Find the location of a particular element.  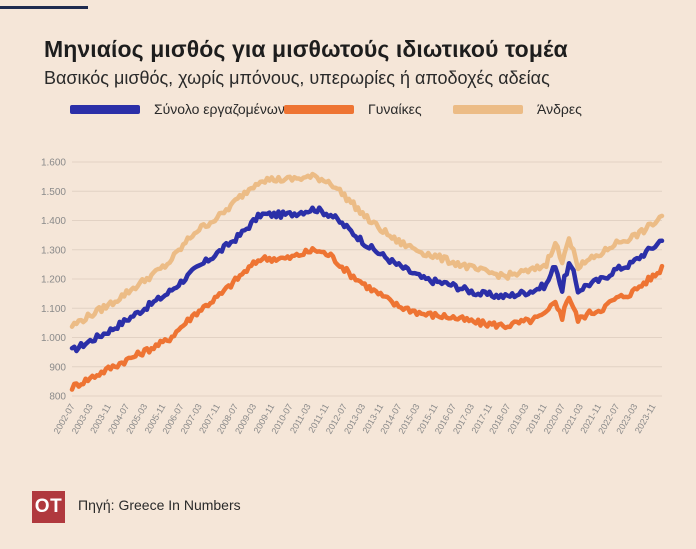

y-tick-label: 1.200 is located at coordinates (53, 280).